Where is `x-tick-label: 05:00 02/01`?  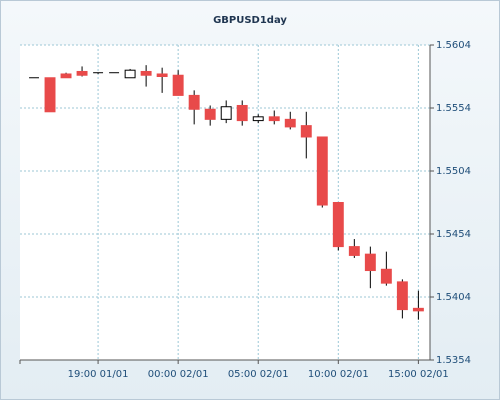 x-tick-label: 05:00 02/01 is located at coordinates (258, 374).